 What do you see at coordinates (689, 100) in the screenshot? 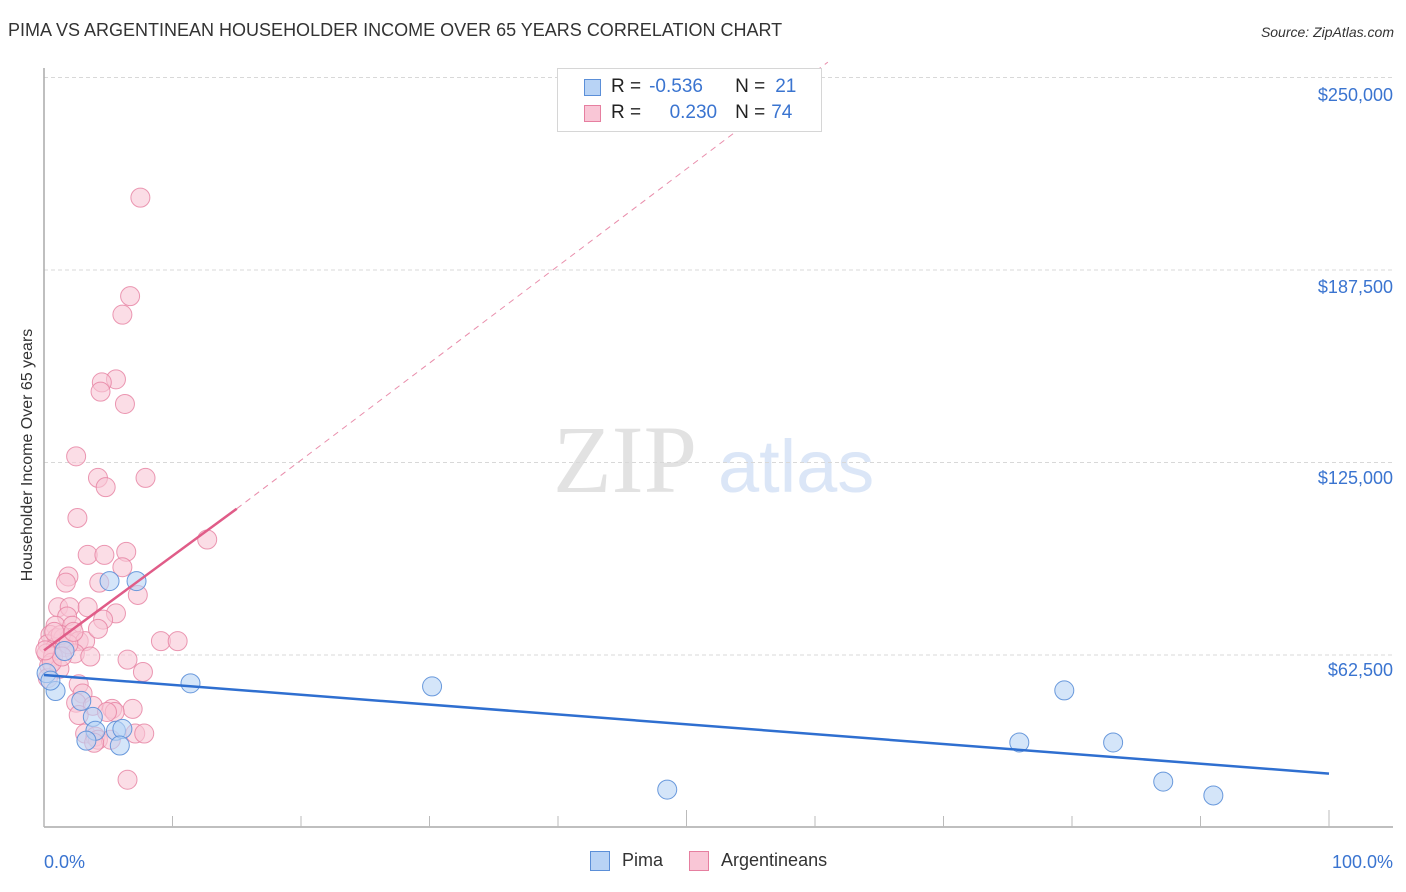
I see `stats-legend: R = -0.536 N = 21 R = 0.230 N = 74` at bounding box center [689, 100].